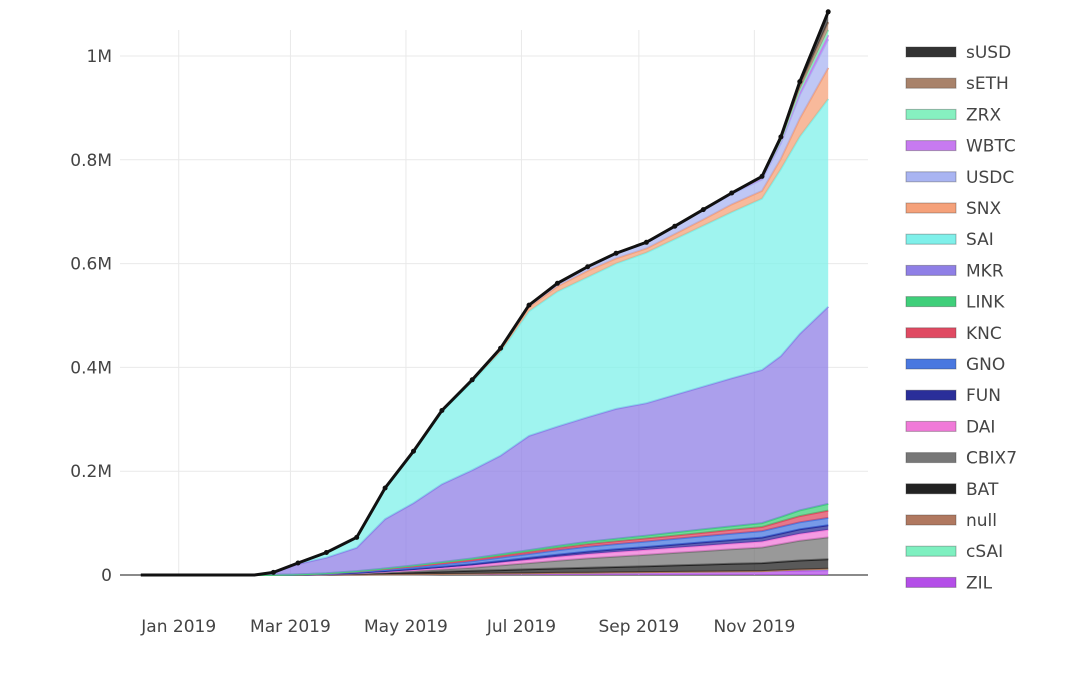 This screenshot has width=1080, height=694. I want to click on legend-item-zrx: ZRX, so click(953, 115).